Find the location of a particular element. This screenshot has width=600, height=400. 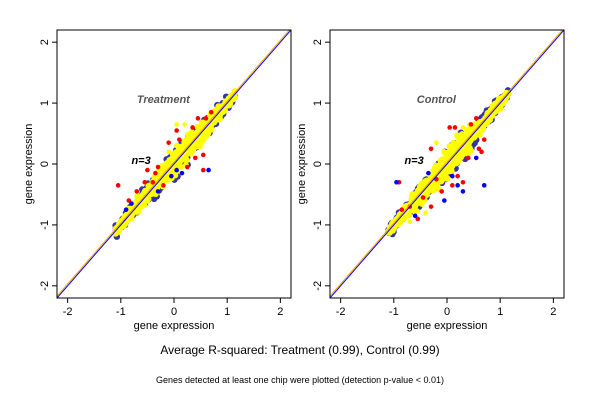

y-axis-label: gene expression is located at coordinates (29, 164).